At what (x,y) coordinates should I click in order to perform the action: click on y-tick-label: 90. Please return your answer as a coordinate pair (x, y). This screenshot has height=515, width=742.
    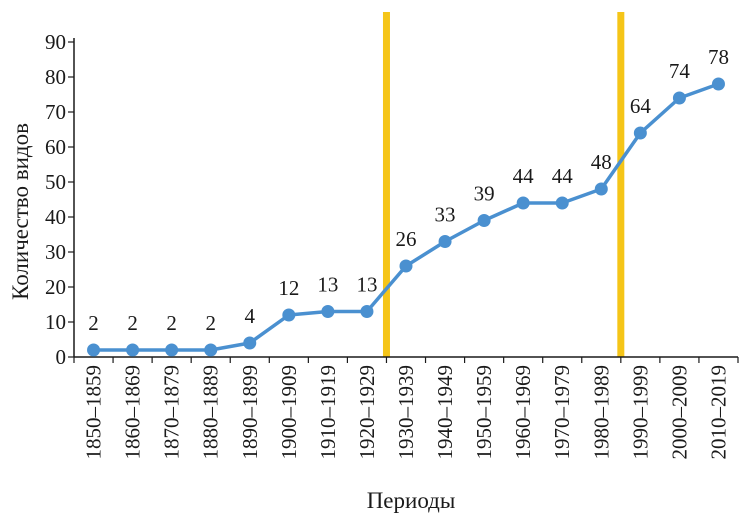
    Looking at the image, I should click on (55, 42).